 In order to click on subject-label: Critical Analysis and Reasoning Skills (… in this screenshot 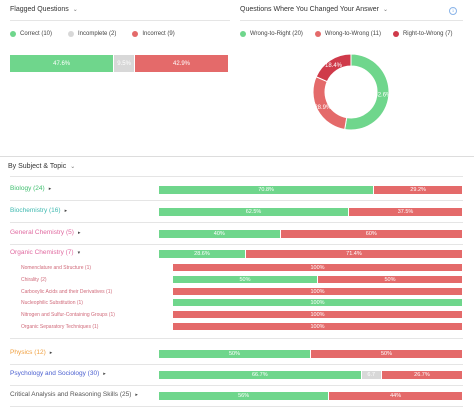, I will do `click(71, 394)`.